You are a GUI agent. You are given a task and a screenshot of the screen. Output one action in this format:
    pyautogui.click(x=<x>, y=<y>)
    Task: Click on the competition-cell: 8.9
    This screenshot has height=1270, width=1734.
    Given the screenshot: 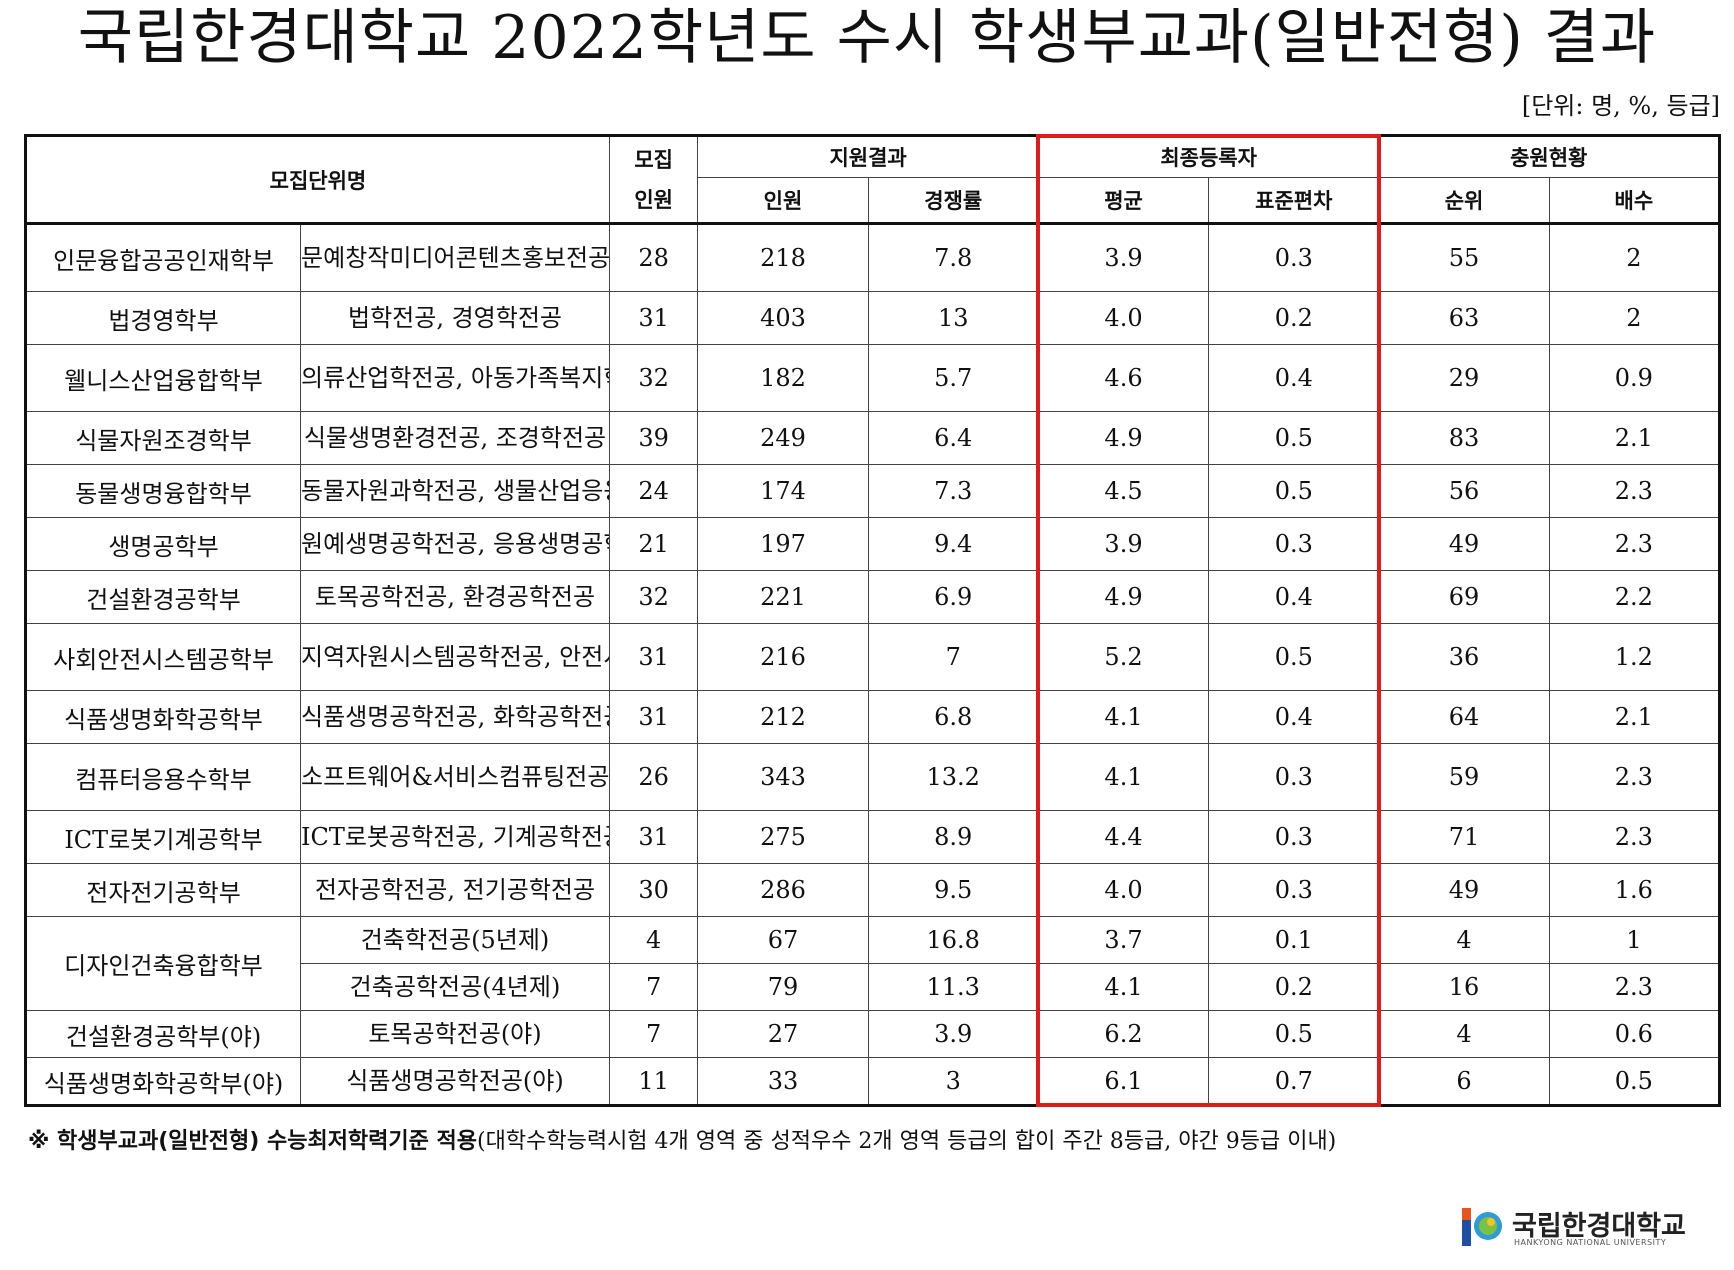 What is the action you would take?
    pyautogui.click(x=953, y=837)
    